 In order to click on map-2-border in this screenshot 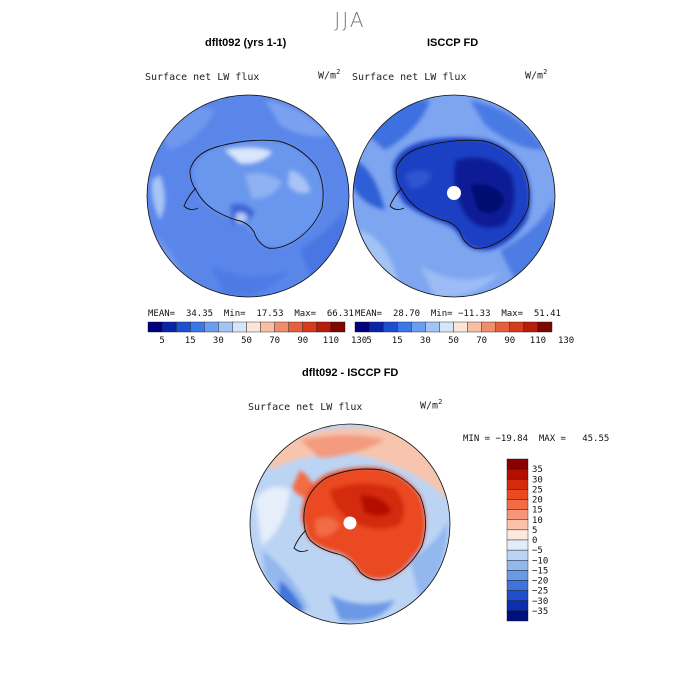, I will do `click(454, 196)`.